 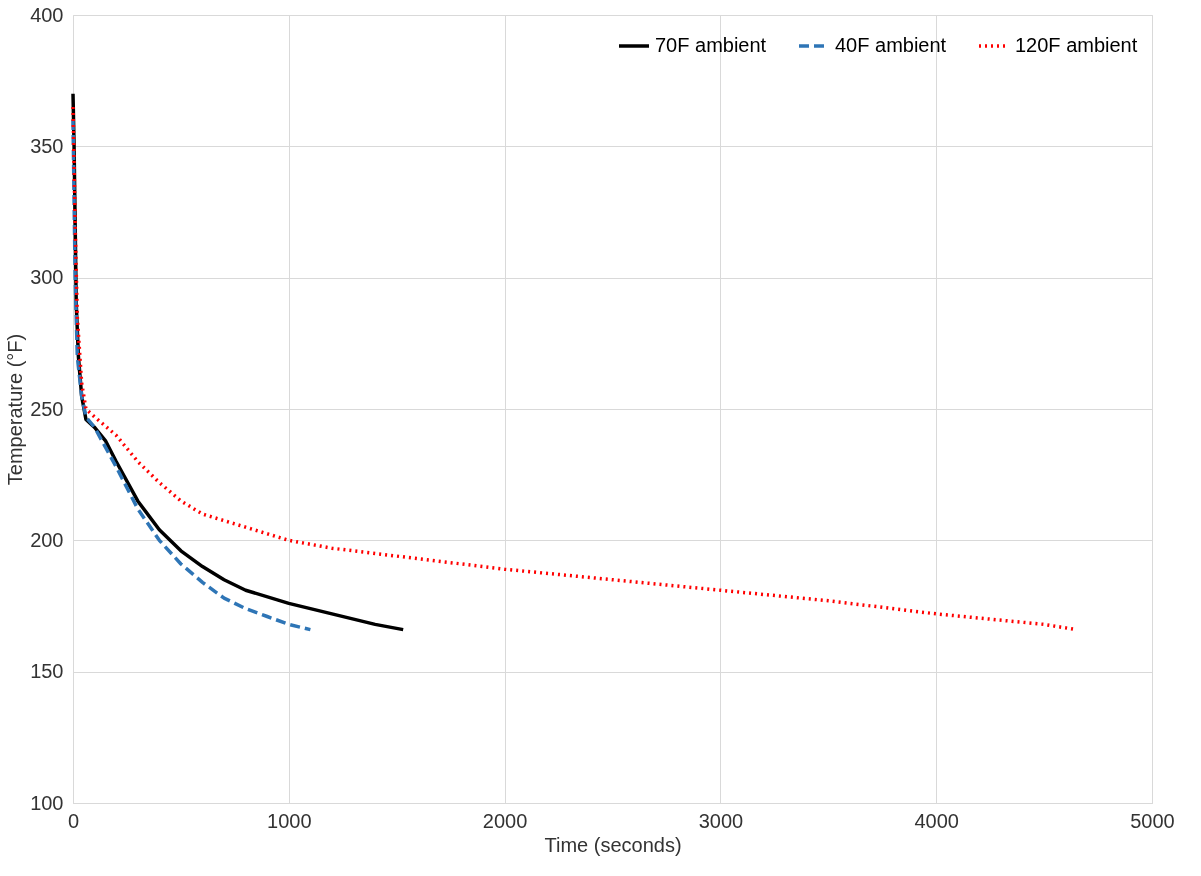 I want to click on y-tick-label: 250, so click(x=47, y=408).